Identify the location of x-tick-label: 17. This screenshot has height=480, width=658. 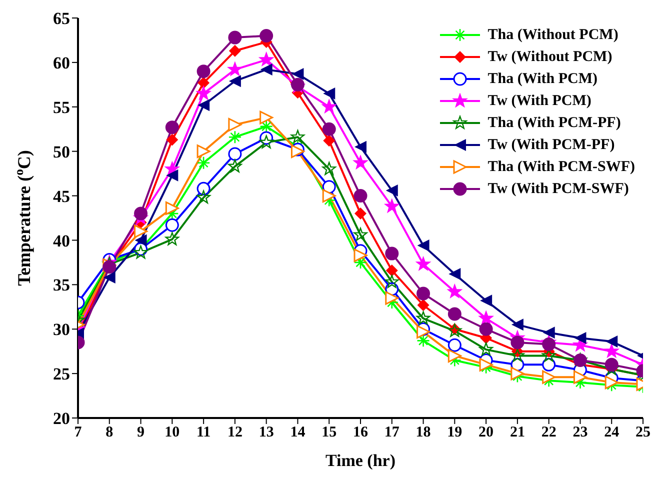
(392, 432).